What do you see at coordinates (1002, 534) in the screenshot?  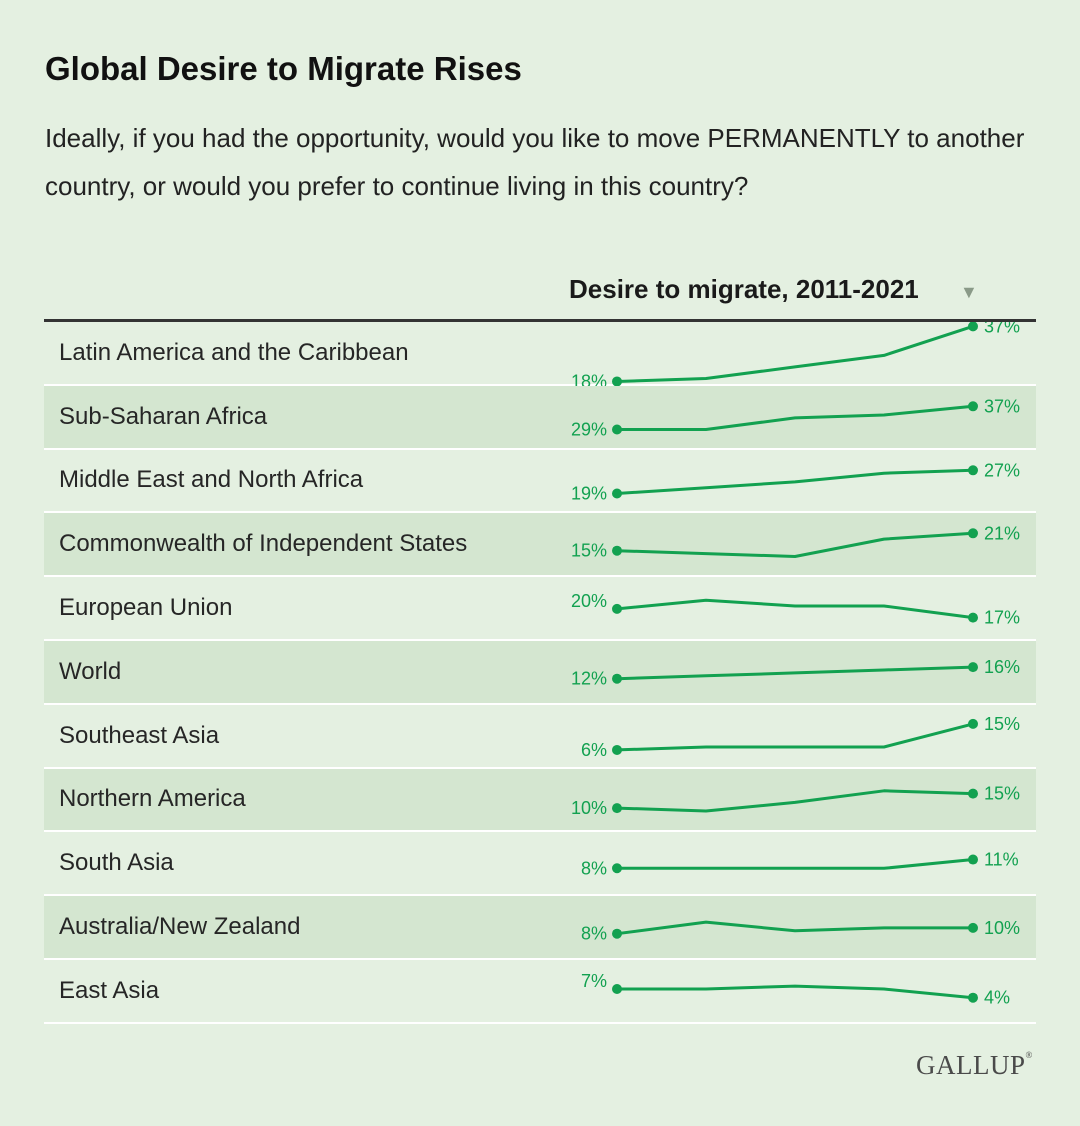 I see `end-value-label: 21%` at bounding box center [1002, 534].